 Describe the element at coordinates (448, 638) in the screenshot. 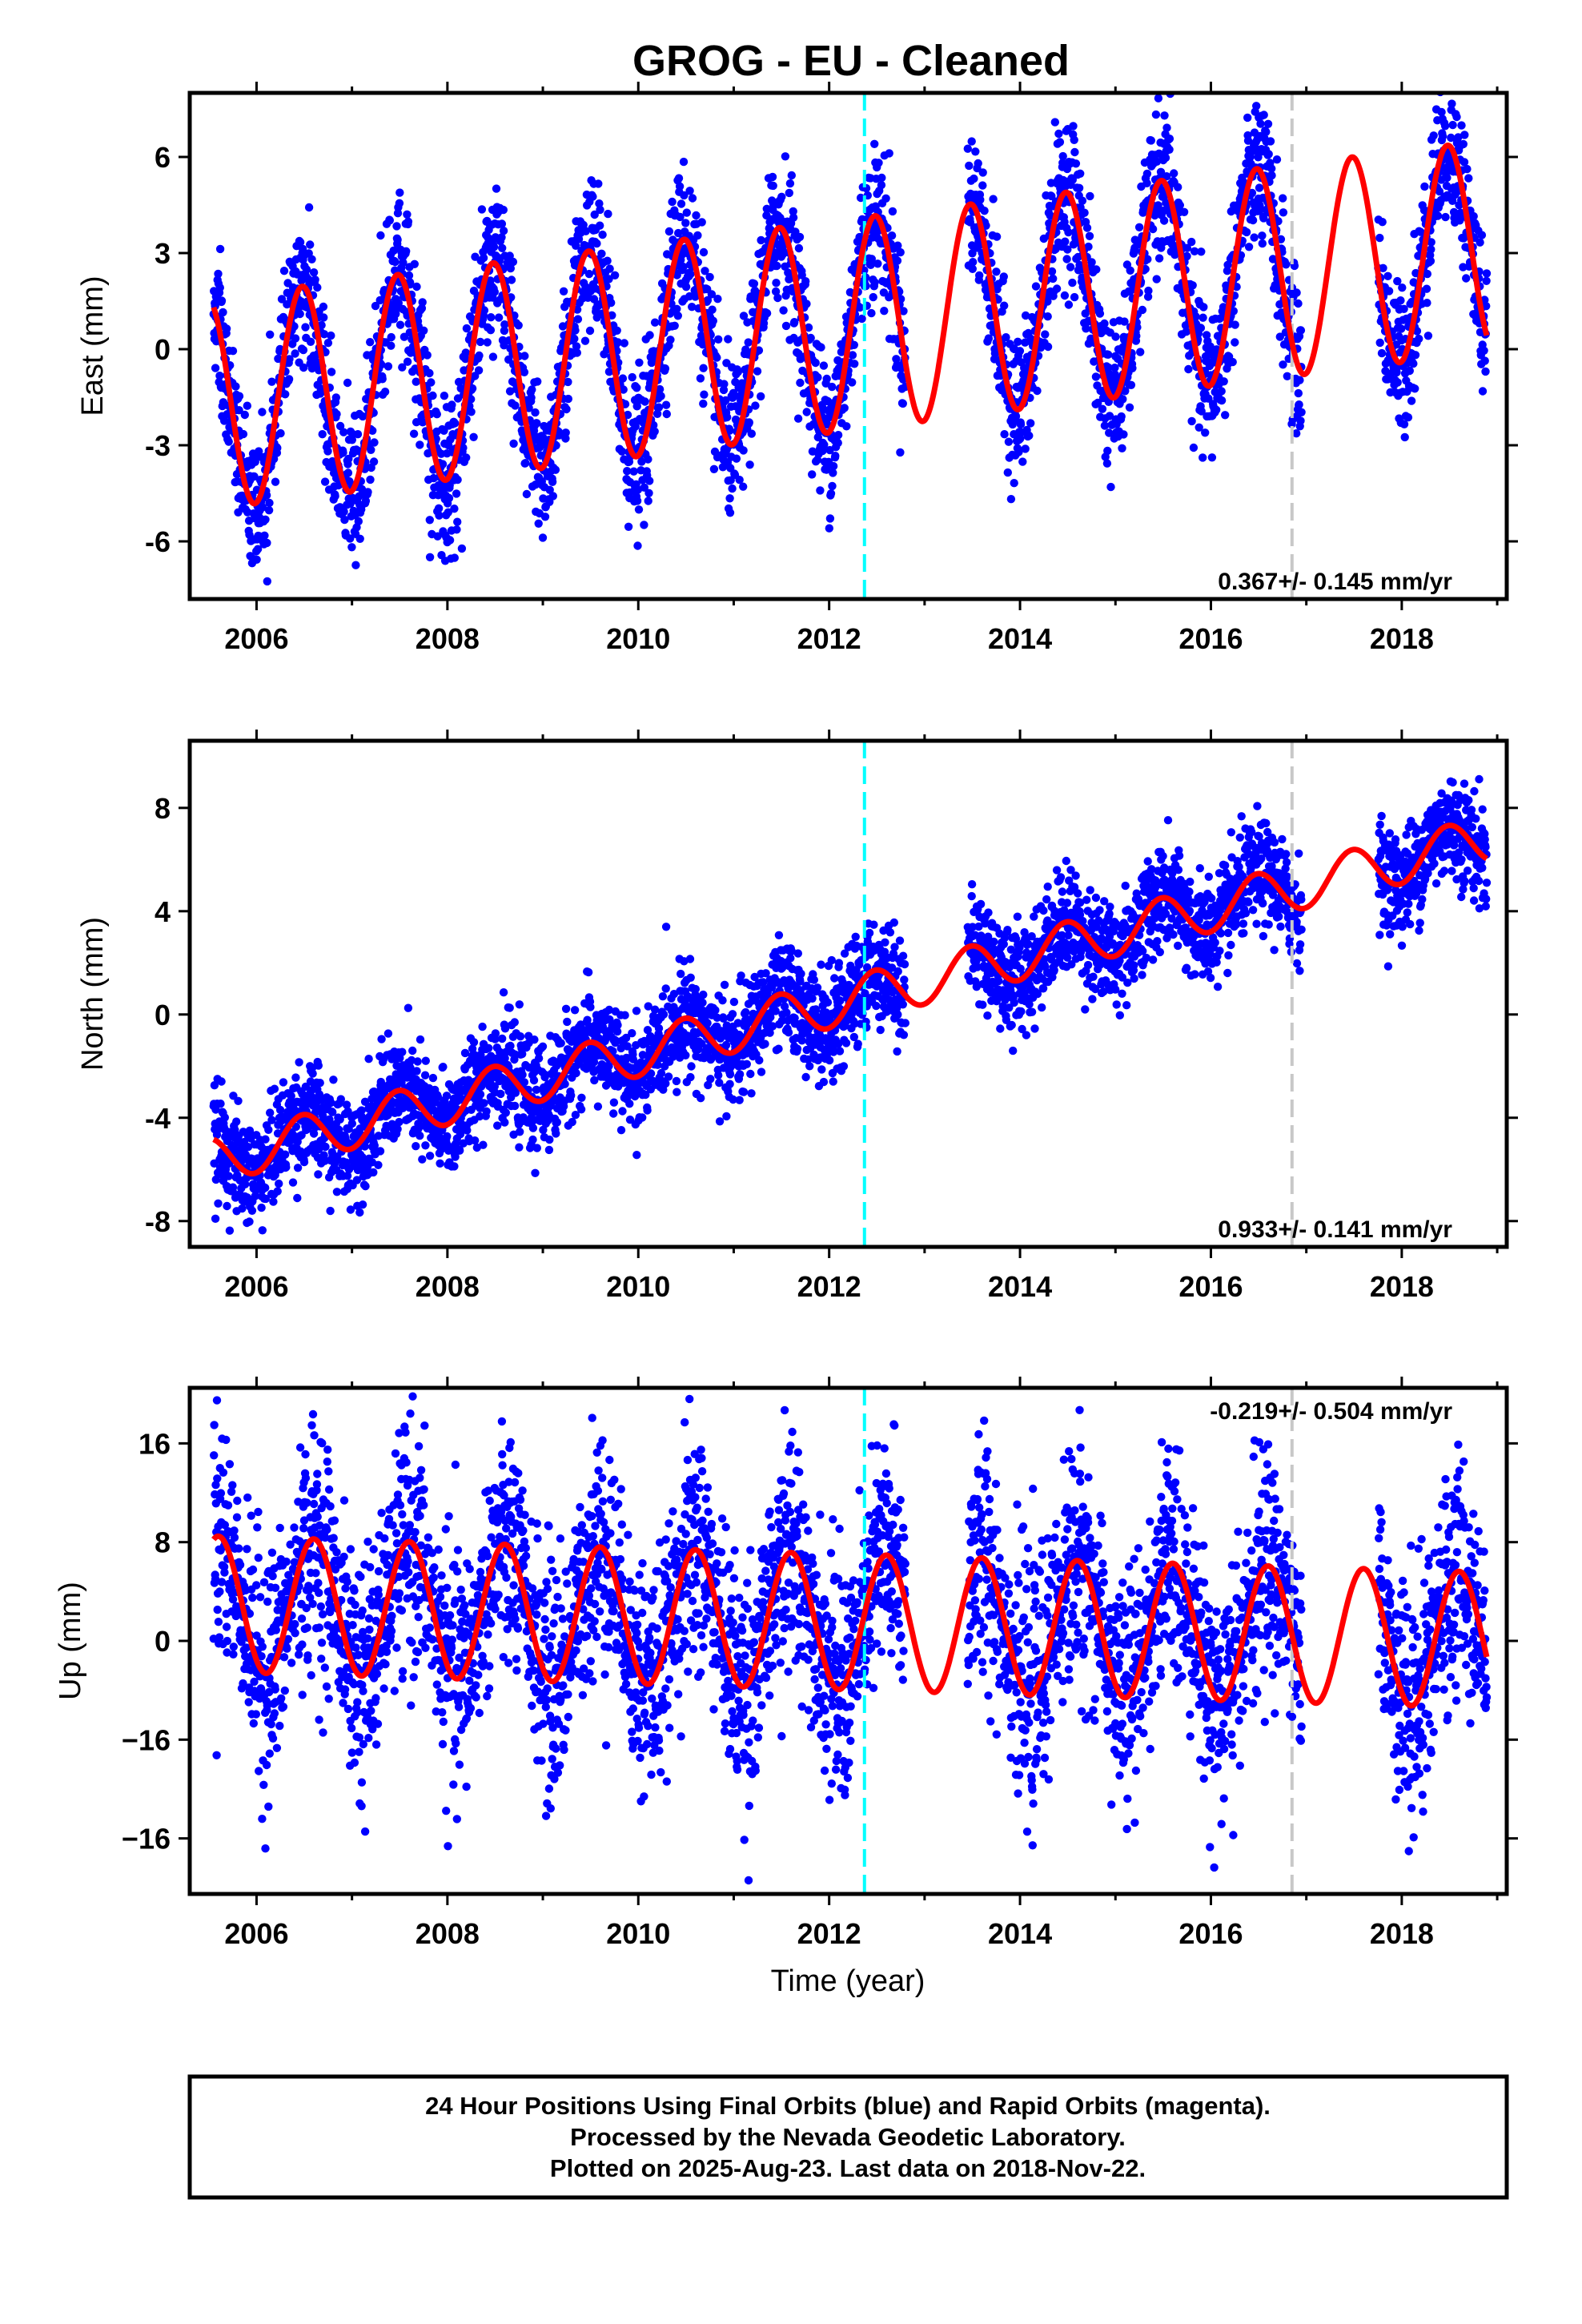

I see `x-tick-label: 2008` at that location.